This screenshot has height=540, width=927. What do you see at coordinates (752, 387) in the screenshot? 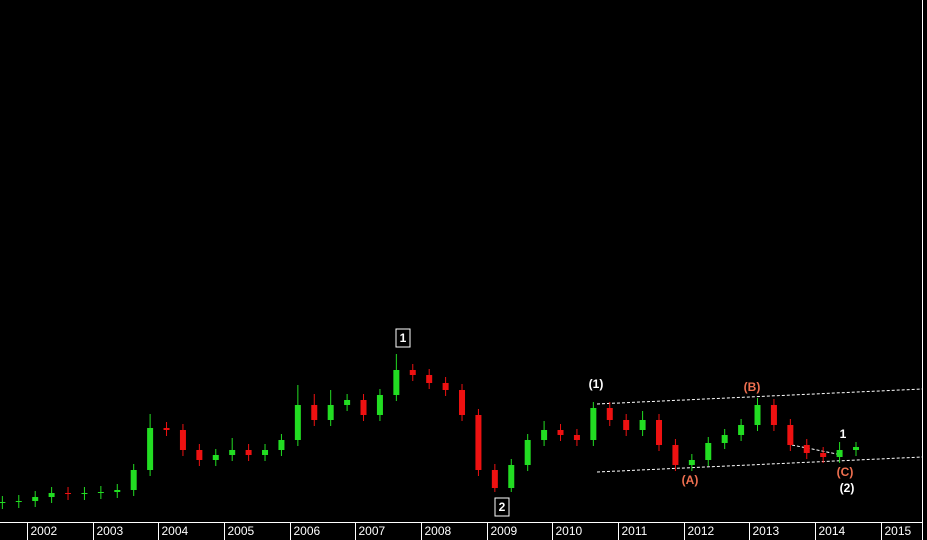
I see `wave-label: (B)` at bounding box center [752, 387].